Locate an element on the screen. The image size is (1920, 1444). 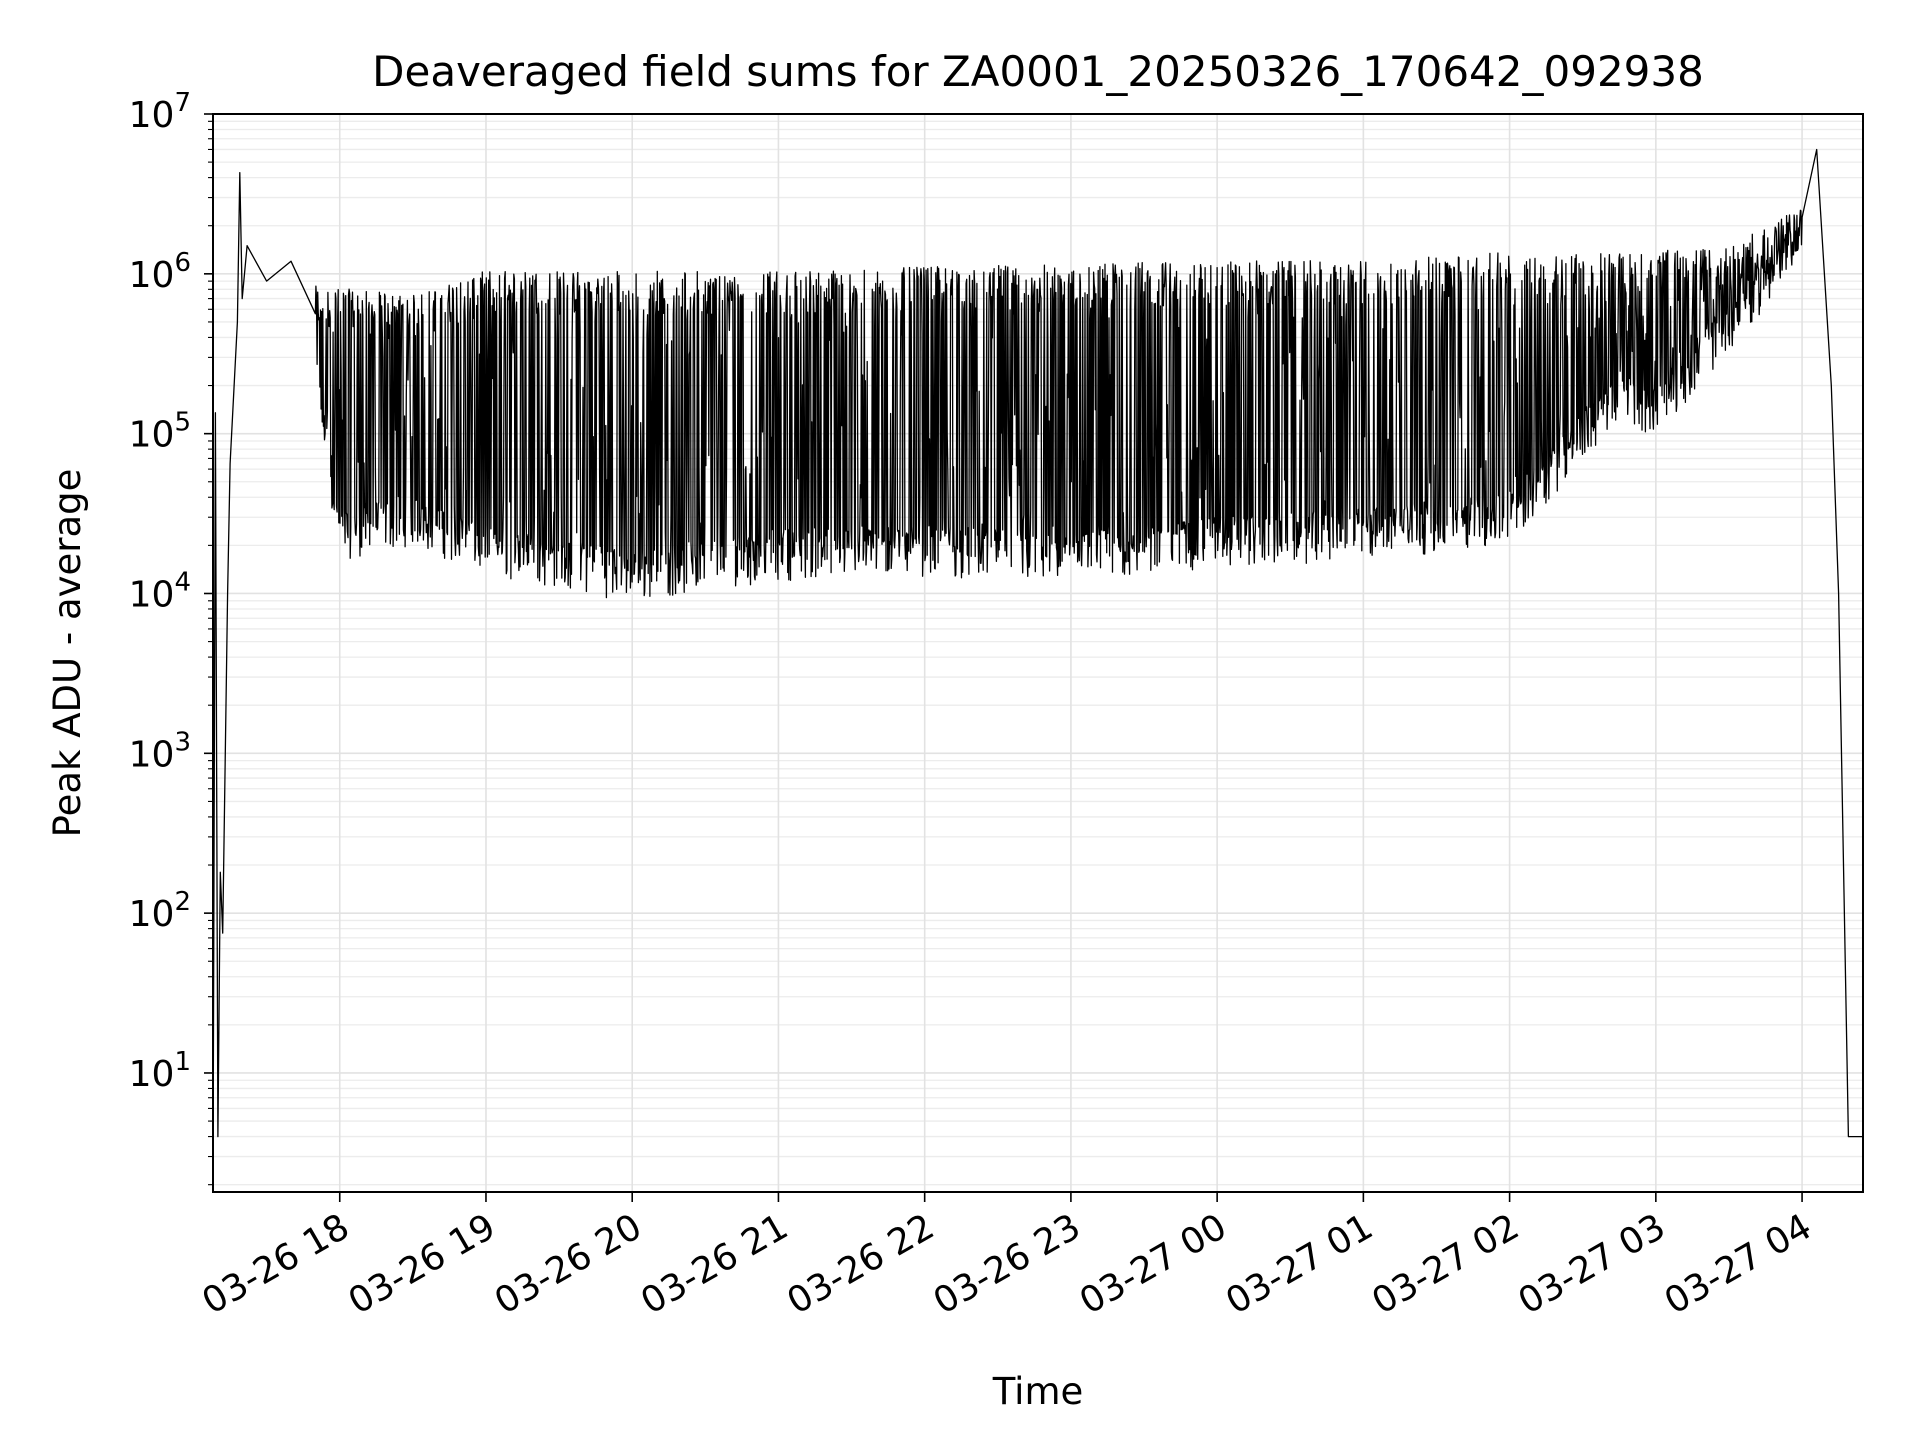
y-tick-label: 10² is located at coordinates (160, 911).